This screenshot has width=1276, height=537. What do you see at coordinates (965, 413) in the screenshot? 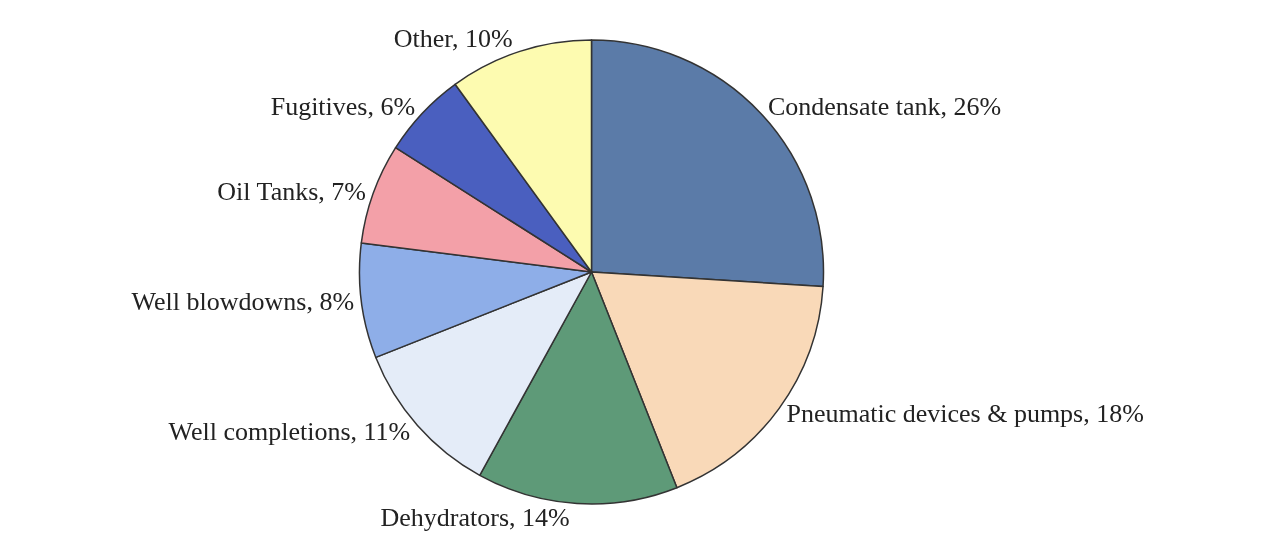
I see `slice-label: Pneumatic devices & pumps, 18%` at bounding box center [965, 413].